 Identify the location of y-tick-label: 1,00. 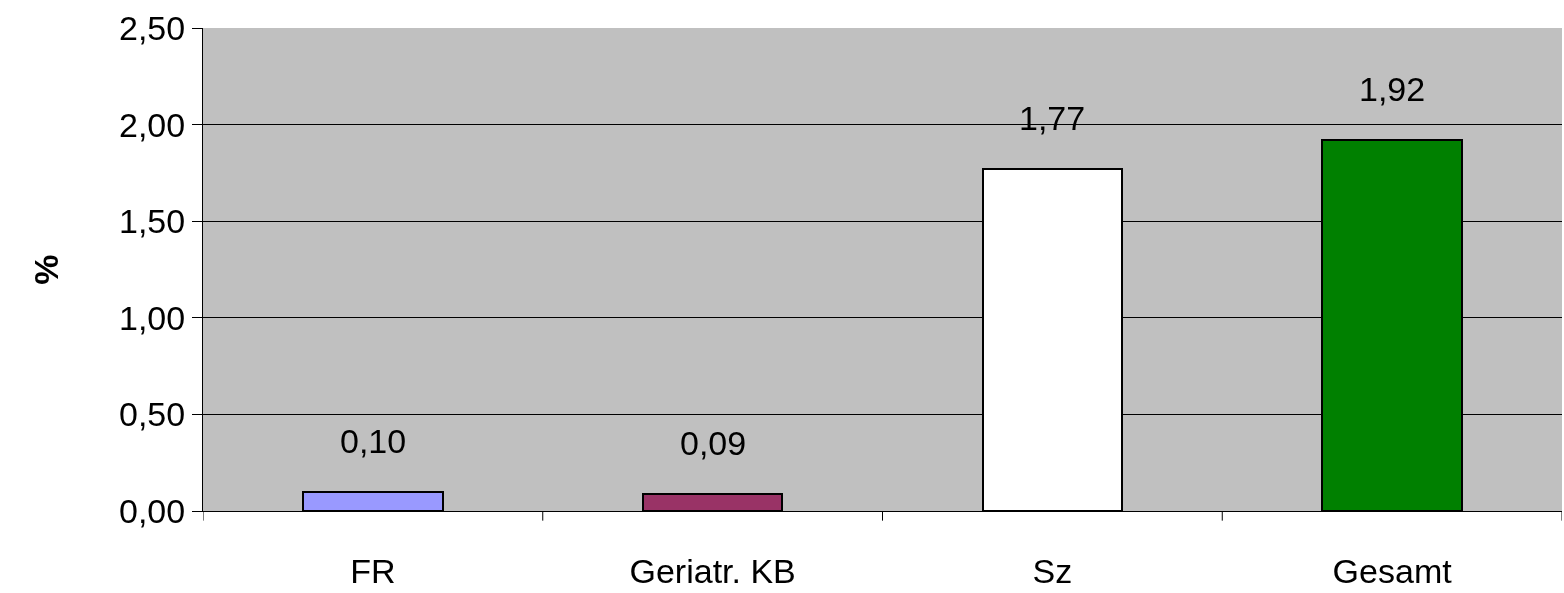
(152, 317).